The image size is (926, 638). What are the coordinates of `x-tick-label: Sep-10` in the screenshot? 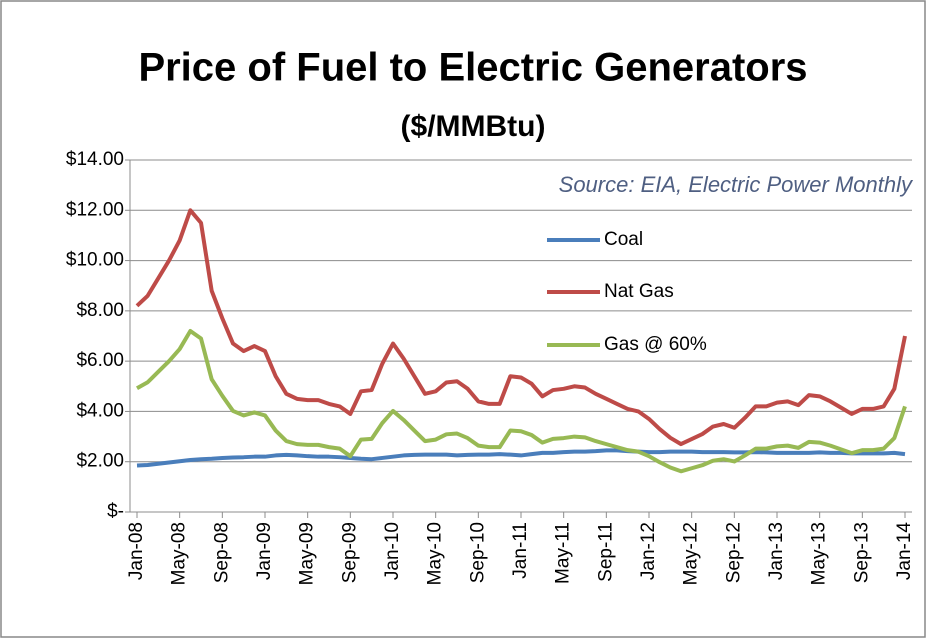 It's located at (477, 552).